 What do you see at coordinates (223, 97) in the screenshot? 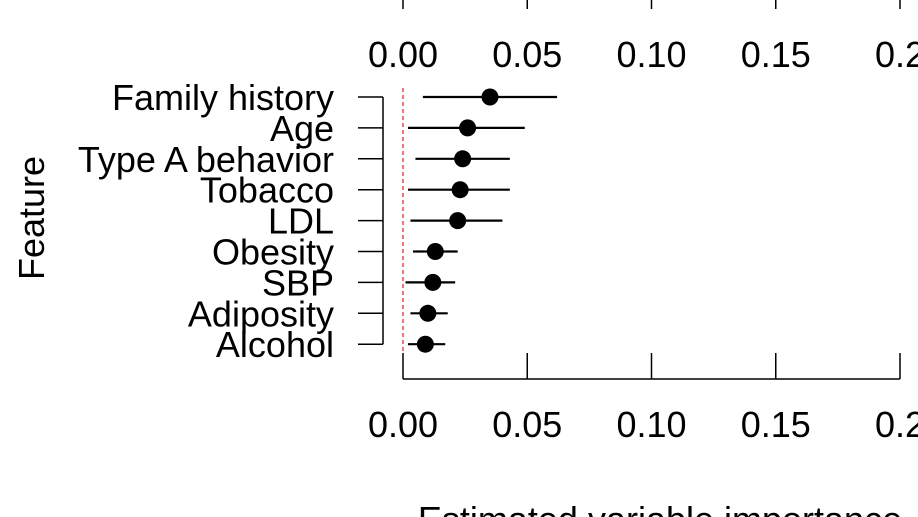
I see `feature-label: Family history` at bounding box center [223, 97].